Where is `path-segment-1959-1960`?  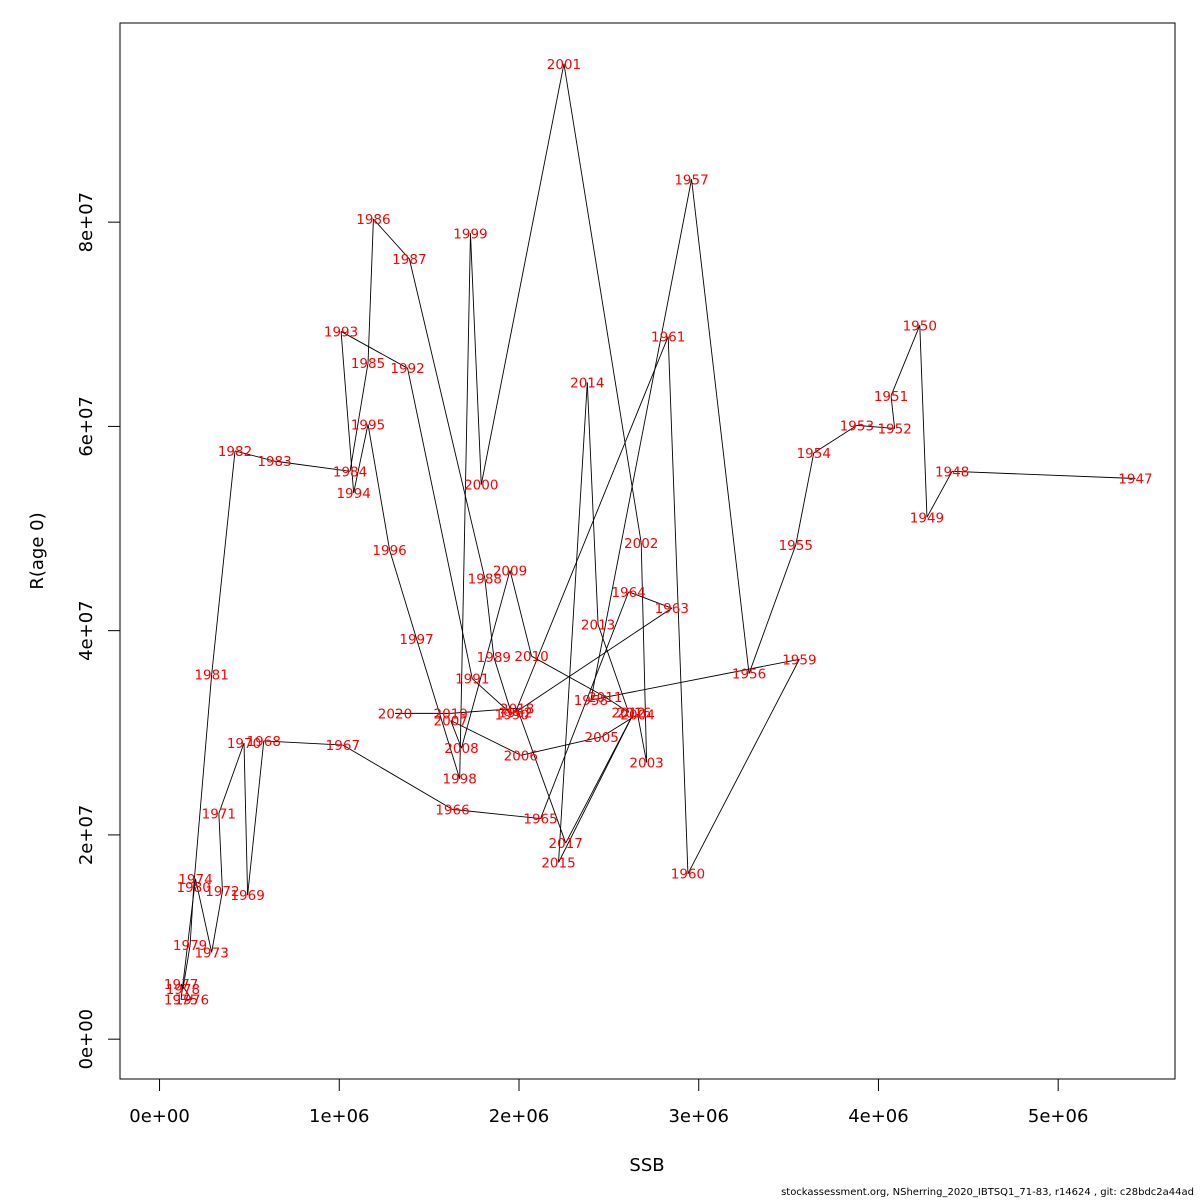 path-segment-1959-1960 is located at coordinates (743, 766).